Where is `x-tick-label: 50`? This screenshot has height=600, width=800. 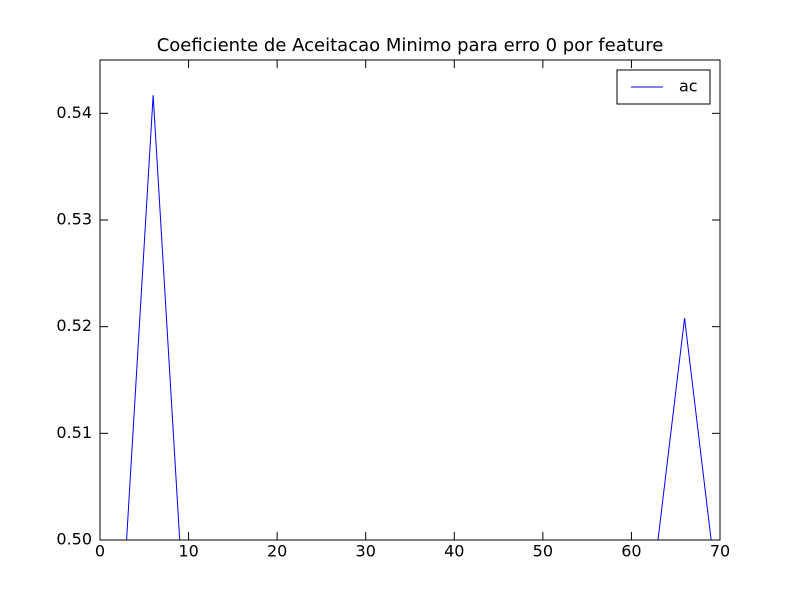 x-tick-label: 50 is located at coordinates (543, 551).